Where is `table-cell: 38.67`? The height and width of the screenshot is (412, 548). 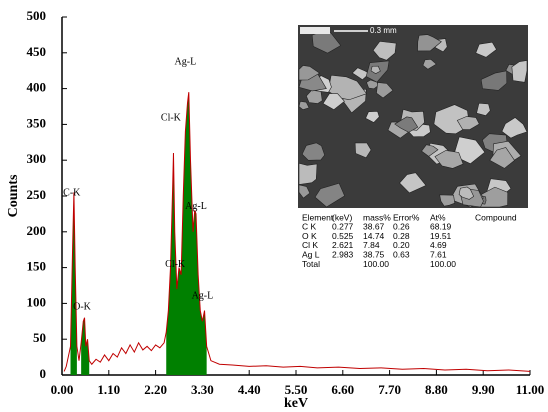 table-cell: 38.67 is located at coordinates (374, 227).